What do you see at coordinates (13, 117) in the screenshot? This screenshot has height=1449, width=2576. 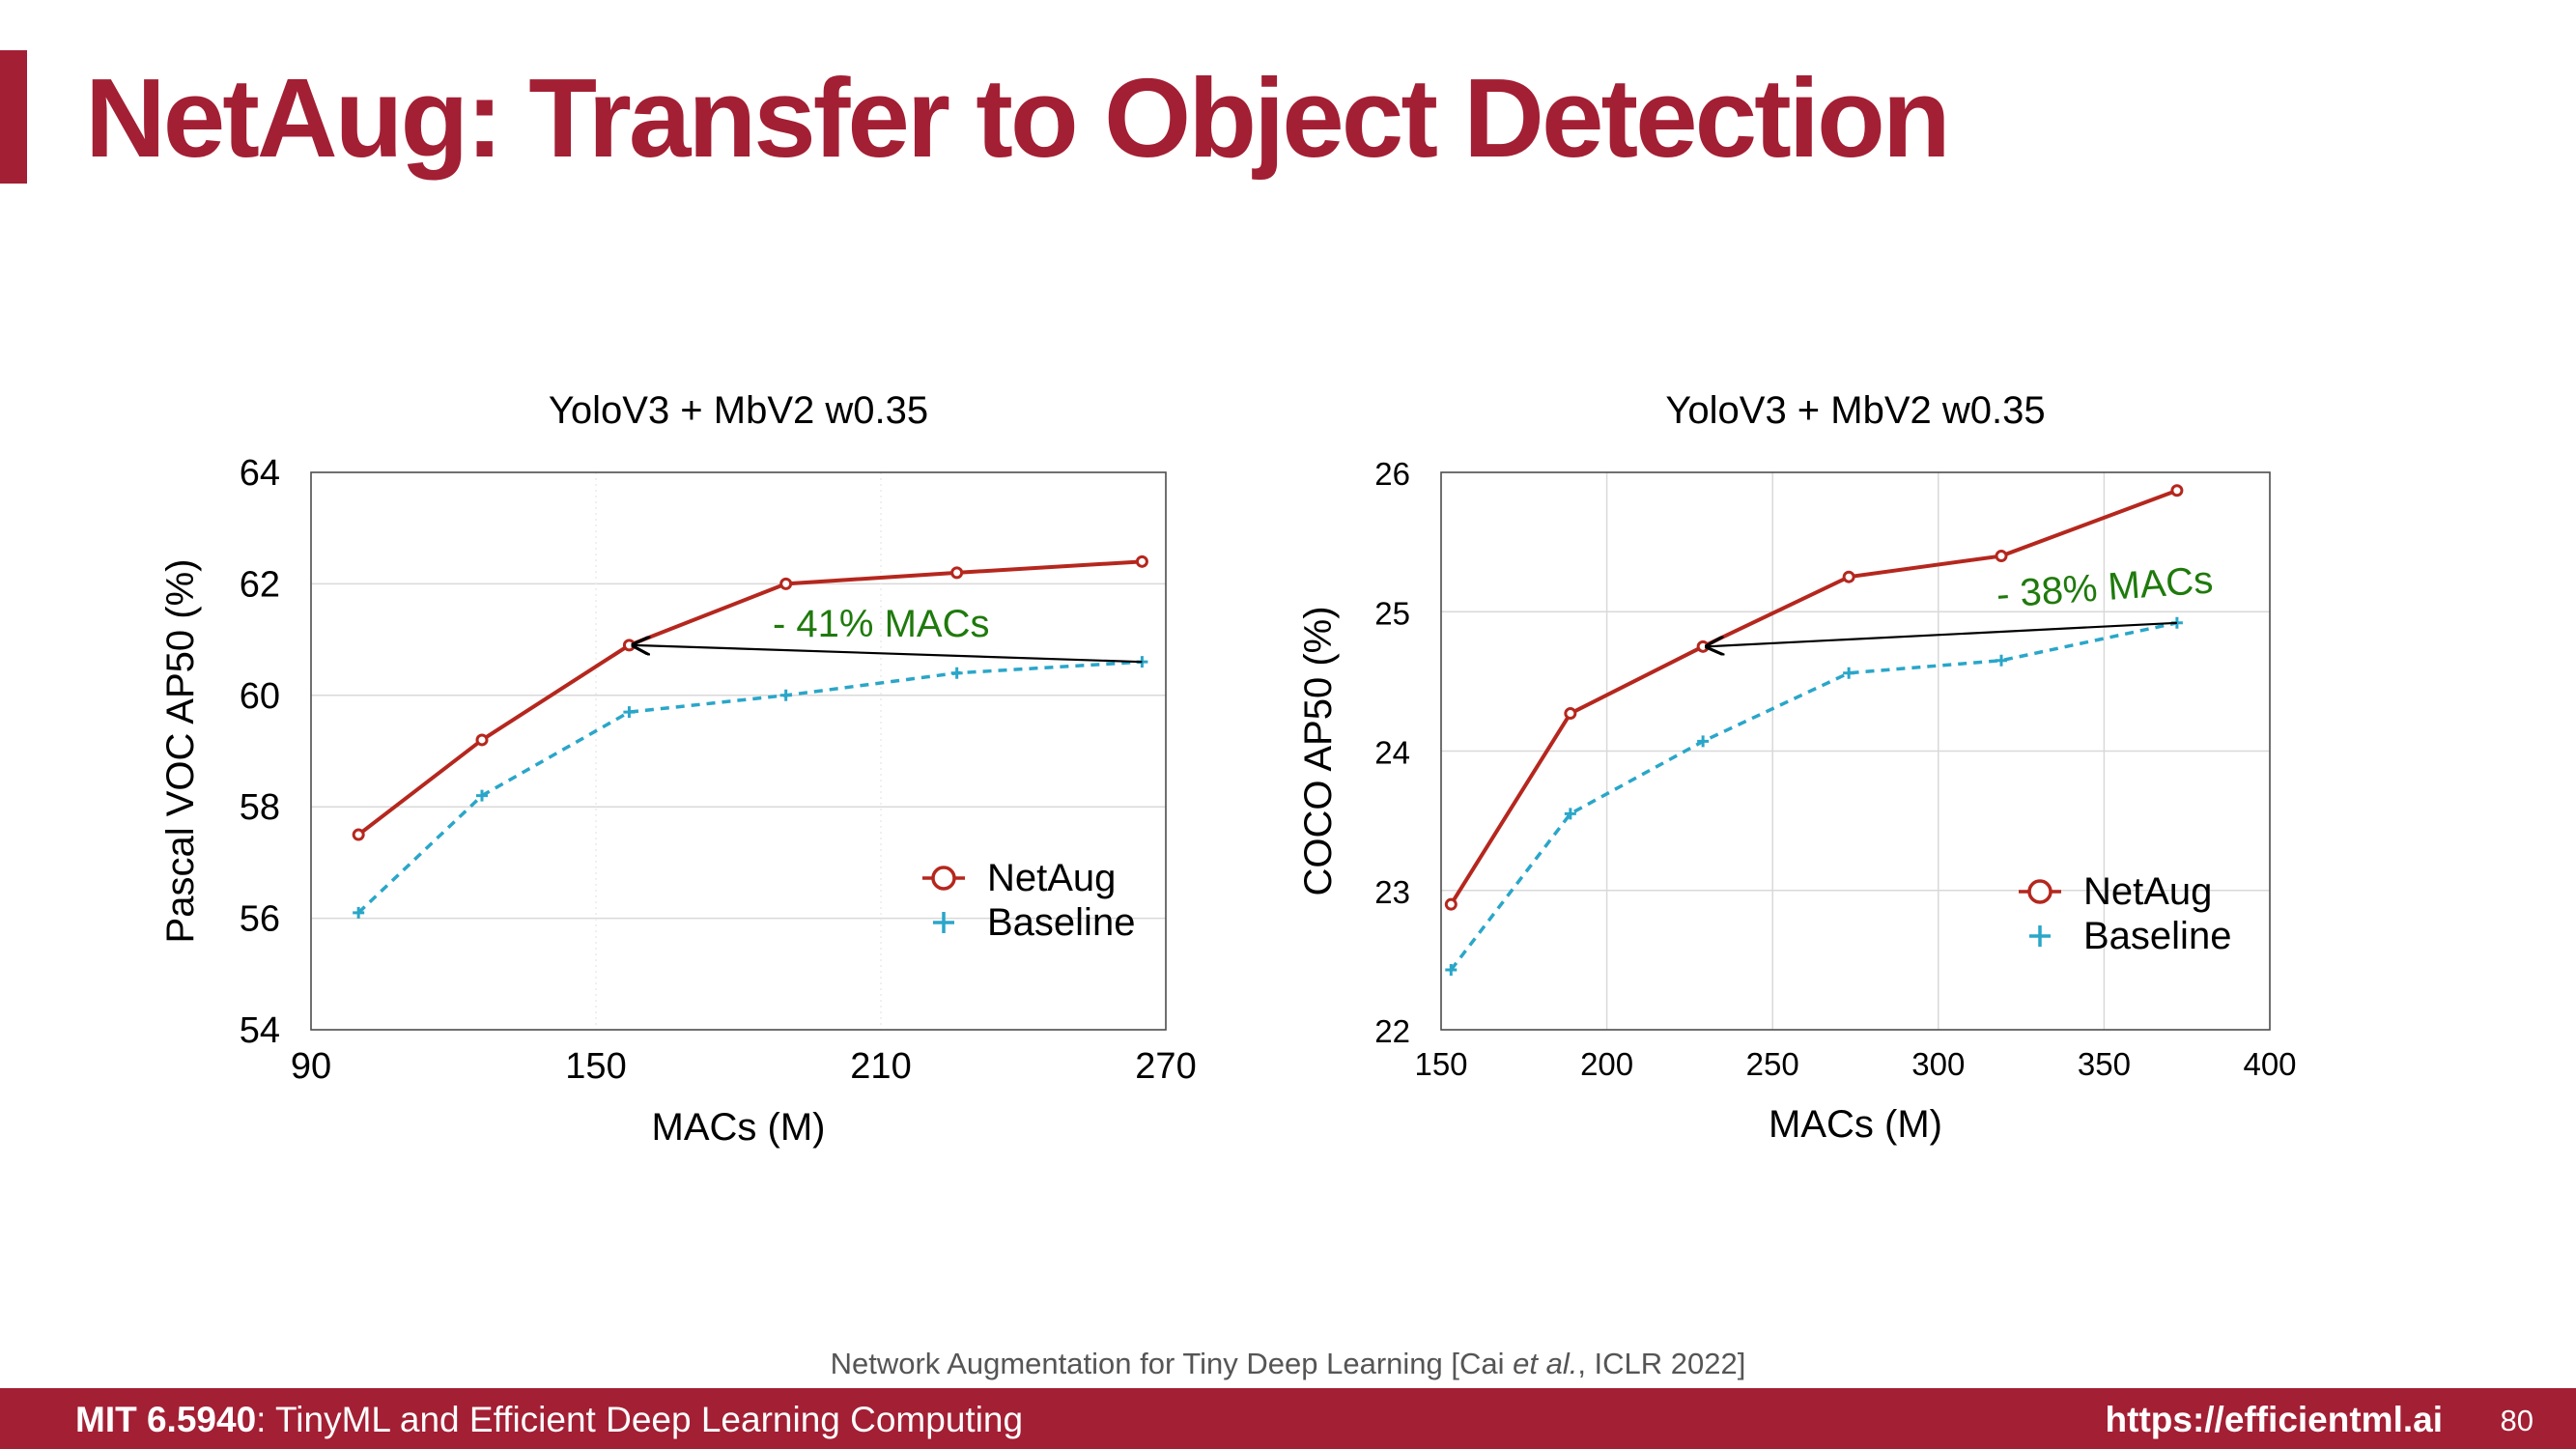 I see `title-accent-bar` at bounding box center [13, 117].